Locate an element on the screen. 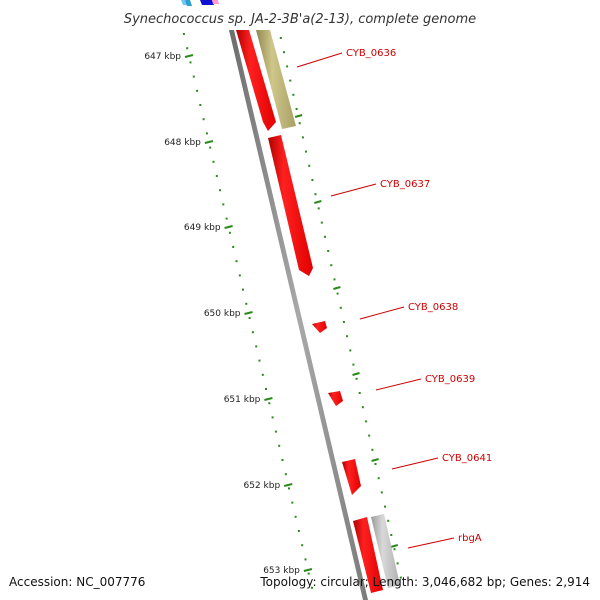 This screenshot has width=600, height=600. gene-arrow-rbga is located at coordinates (368, 555).